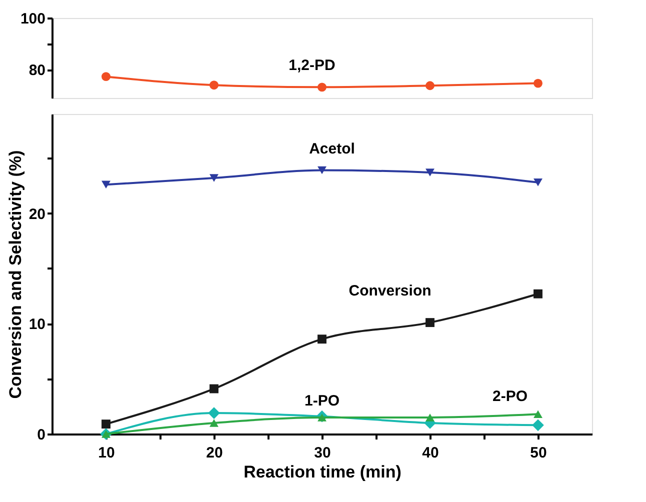 This screenshot has width=646, height=502. Describe the element at coordinates (322, 453) in the screenshot. I see `x-tick-label: 30` at that location.